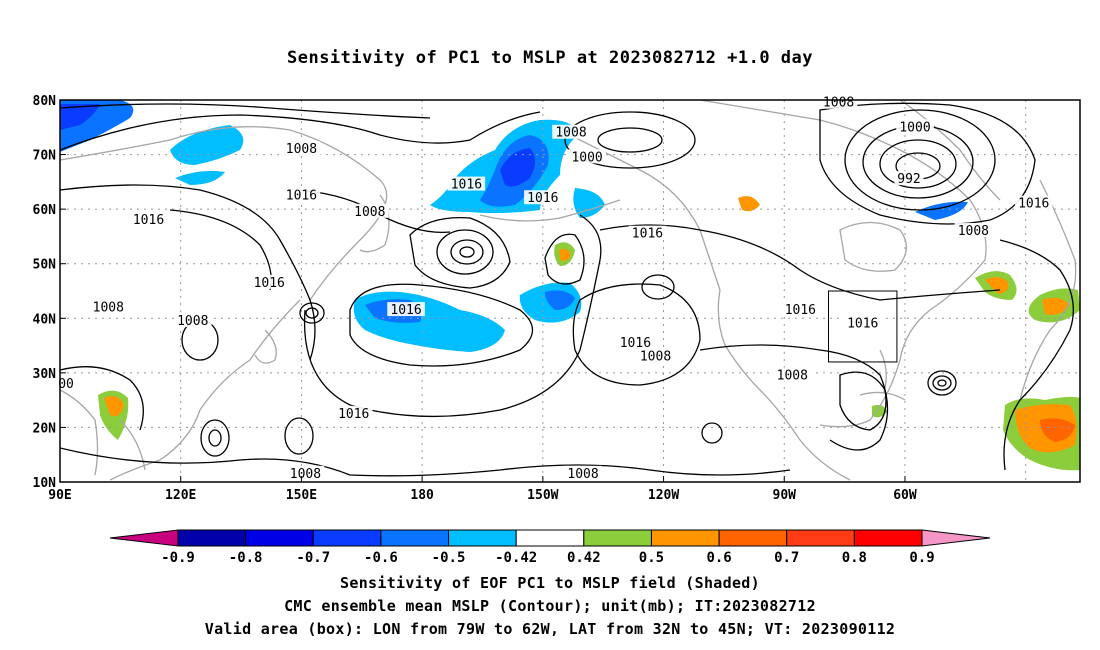 The height and width of the screenshot is (650, 1100). What do you see at coordinates (301, 495) in the screenshot?
I see `lon-label: 150E` at bounding box center [301, 495].